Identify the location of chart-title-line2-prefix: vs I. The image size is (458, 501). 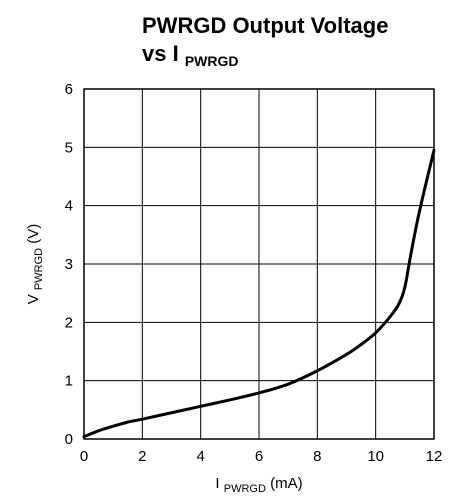
(160, 53).